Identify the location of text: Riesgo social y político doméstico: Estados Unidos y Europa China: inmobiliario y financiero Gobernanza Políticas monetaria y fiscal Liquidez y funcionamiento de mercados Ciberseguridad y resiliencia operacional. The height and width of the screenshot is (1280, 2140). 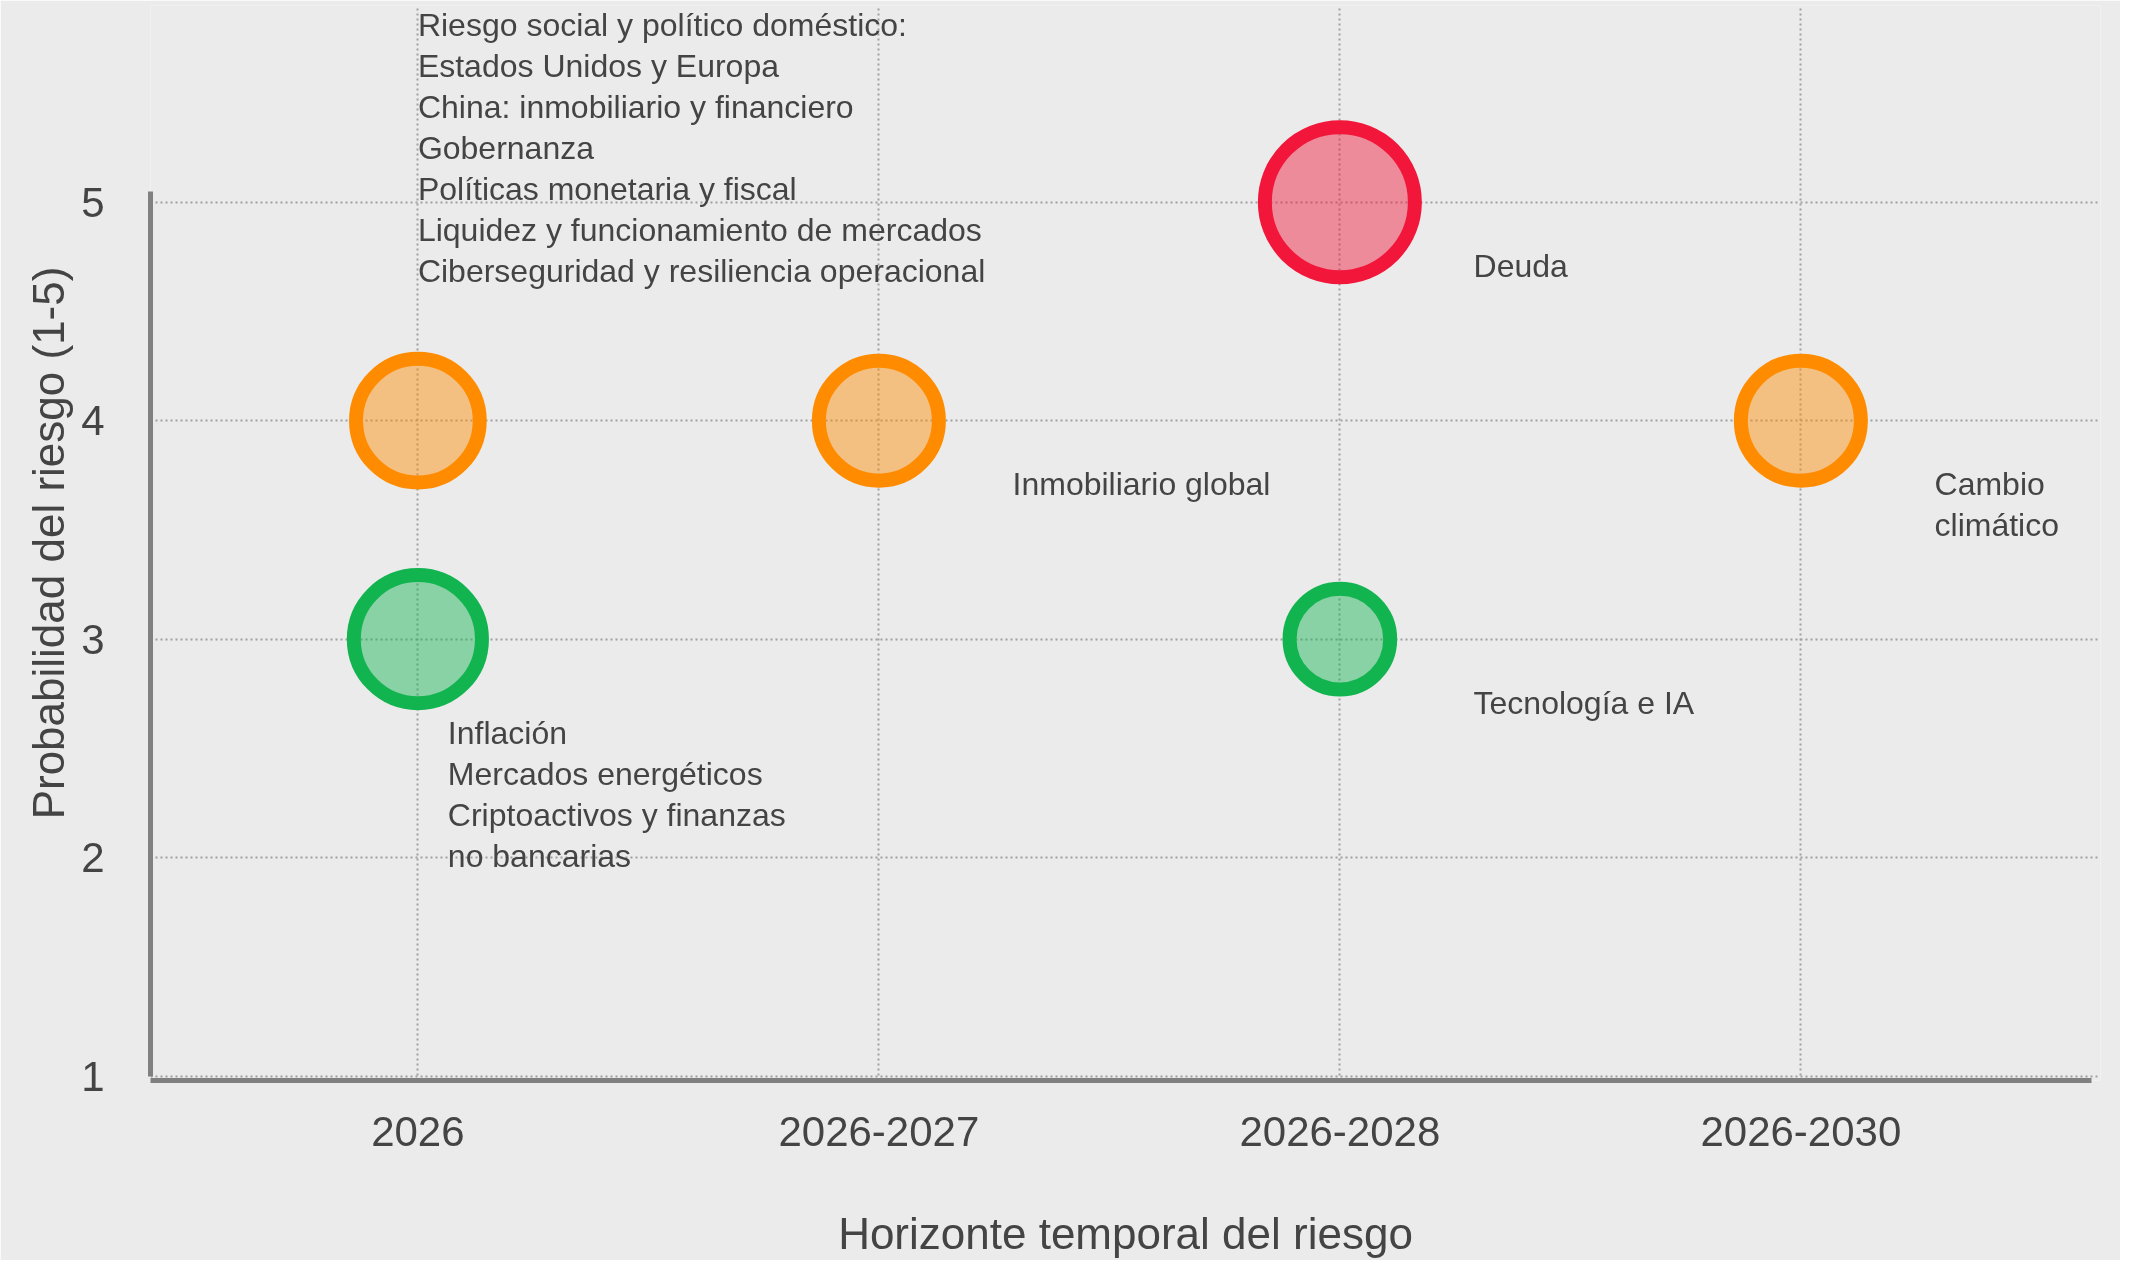
(701, 148).